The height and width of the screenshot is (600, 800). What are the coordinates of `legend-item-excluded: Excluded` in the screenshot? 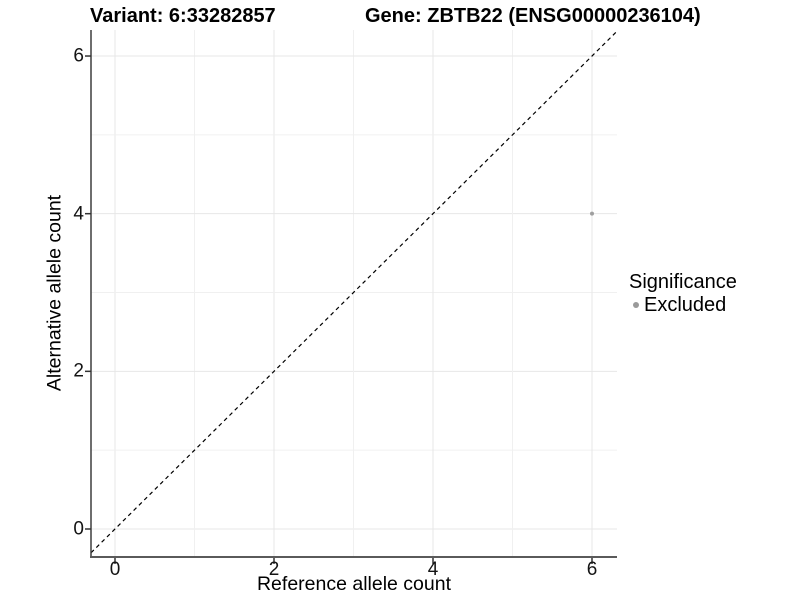 It's located at (685, 305).